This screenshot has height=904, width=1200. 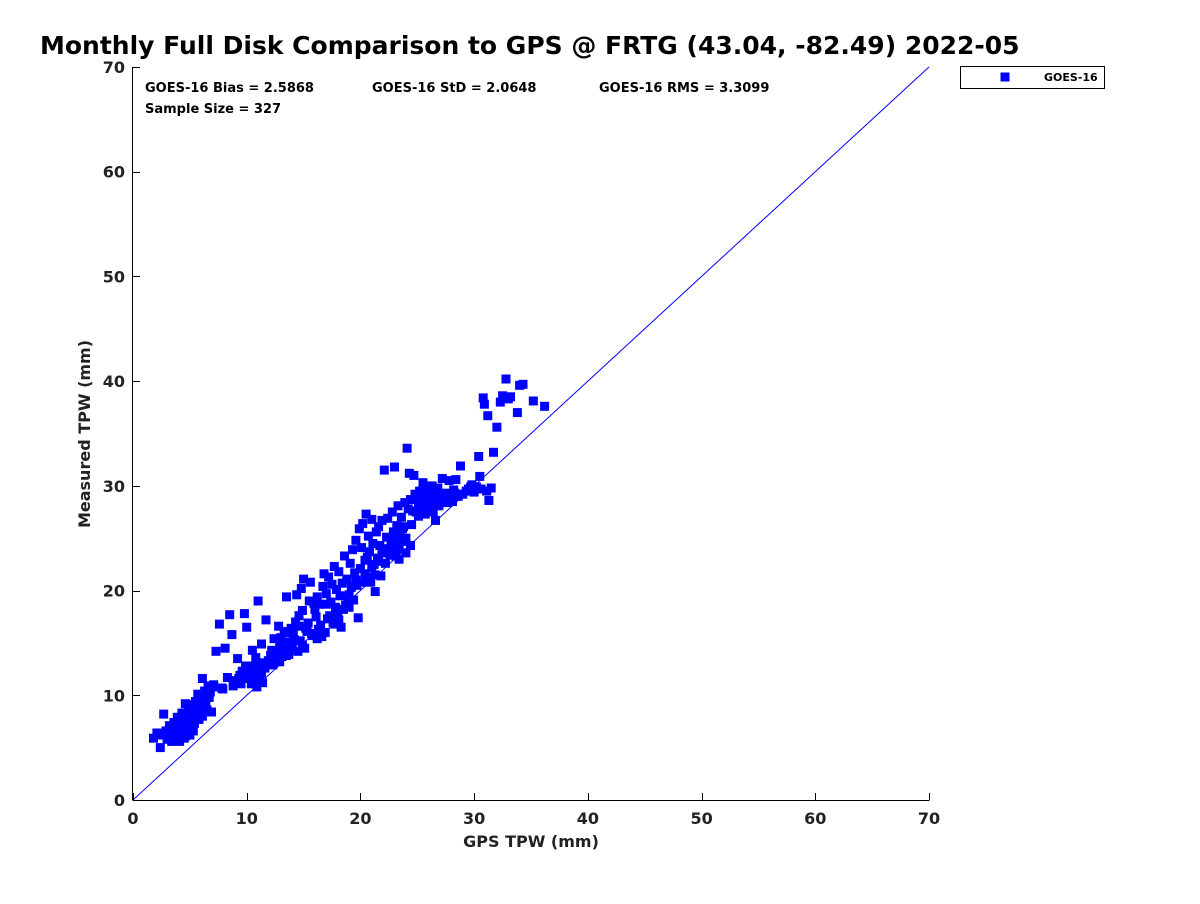 I want to click on x-tick-label: 40, so click(x=588, y=818).